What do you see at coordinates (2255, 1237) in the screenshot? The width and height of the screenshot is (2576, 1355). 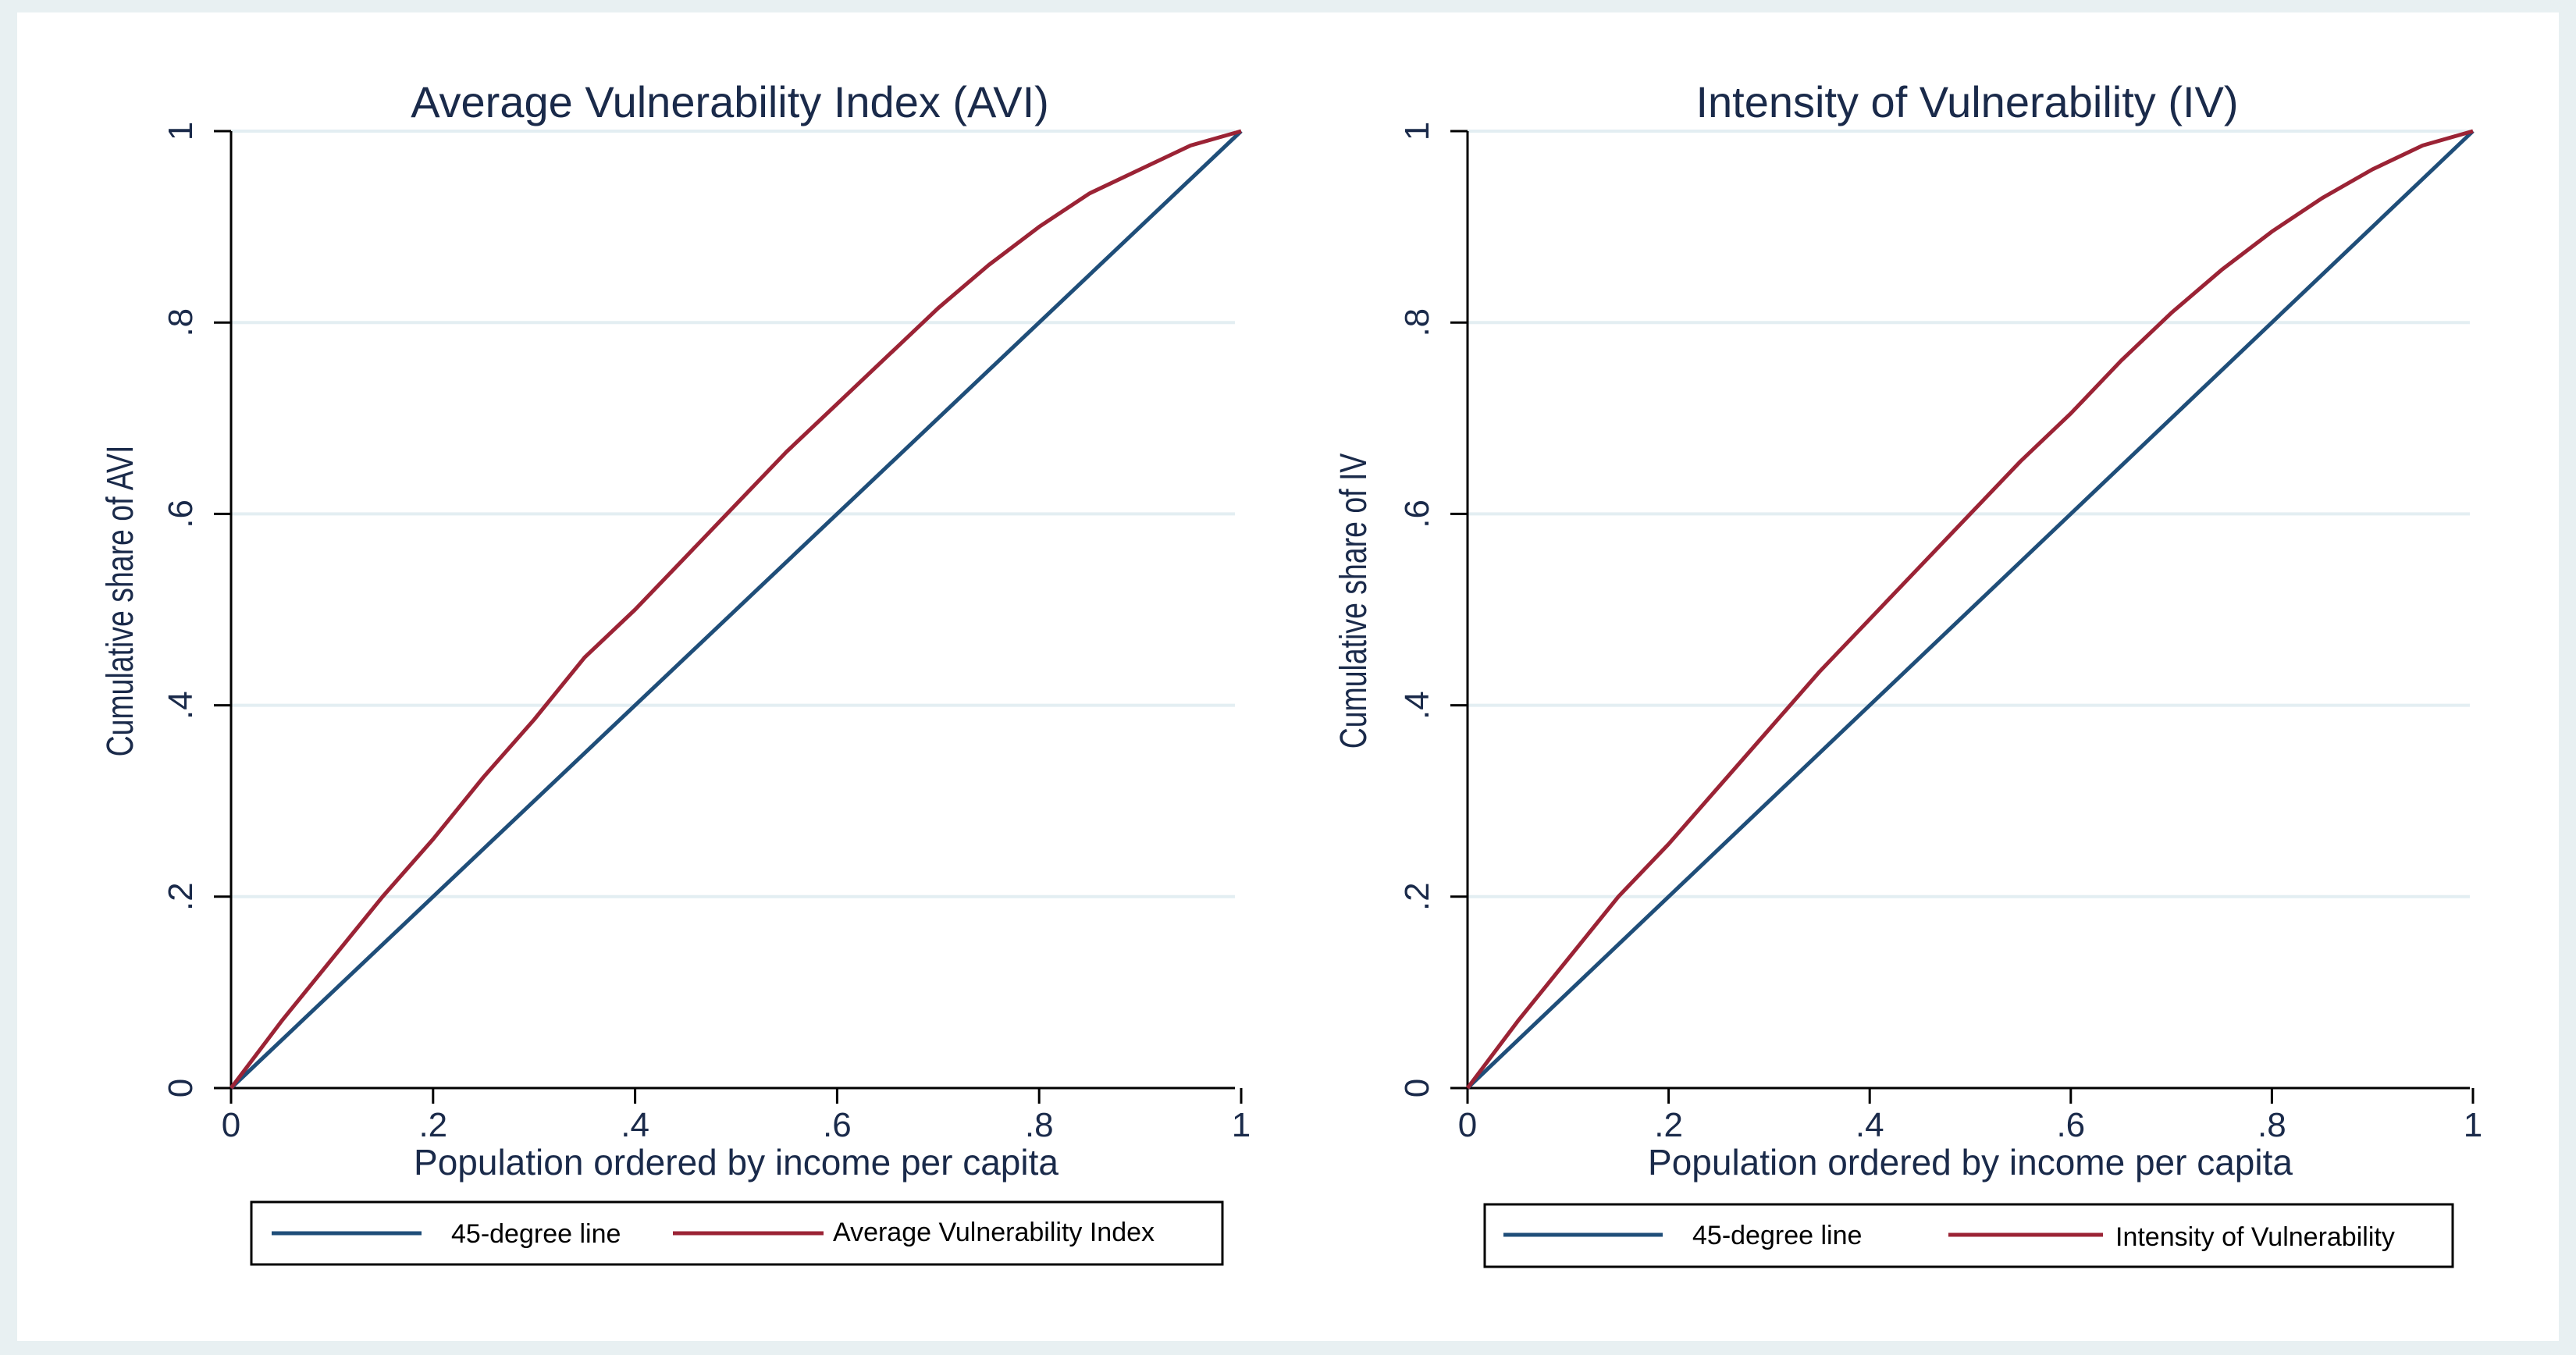 I see `legend-label-iv-series: Intensity of Vulnerability` at bounding box center [2255, 1237].